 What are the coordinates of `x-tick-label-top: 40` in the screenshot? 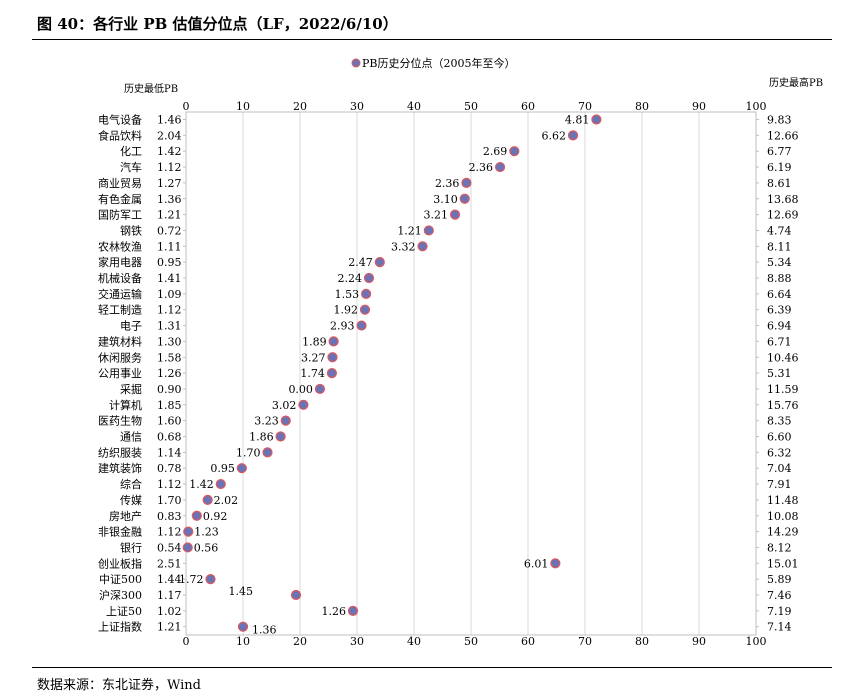 It's located at (414, 106).